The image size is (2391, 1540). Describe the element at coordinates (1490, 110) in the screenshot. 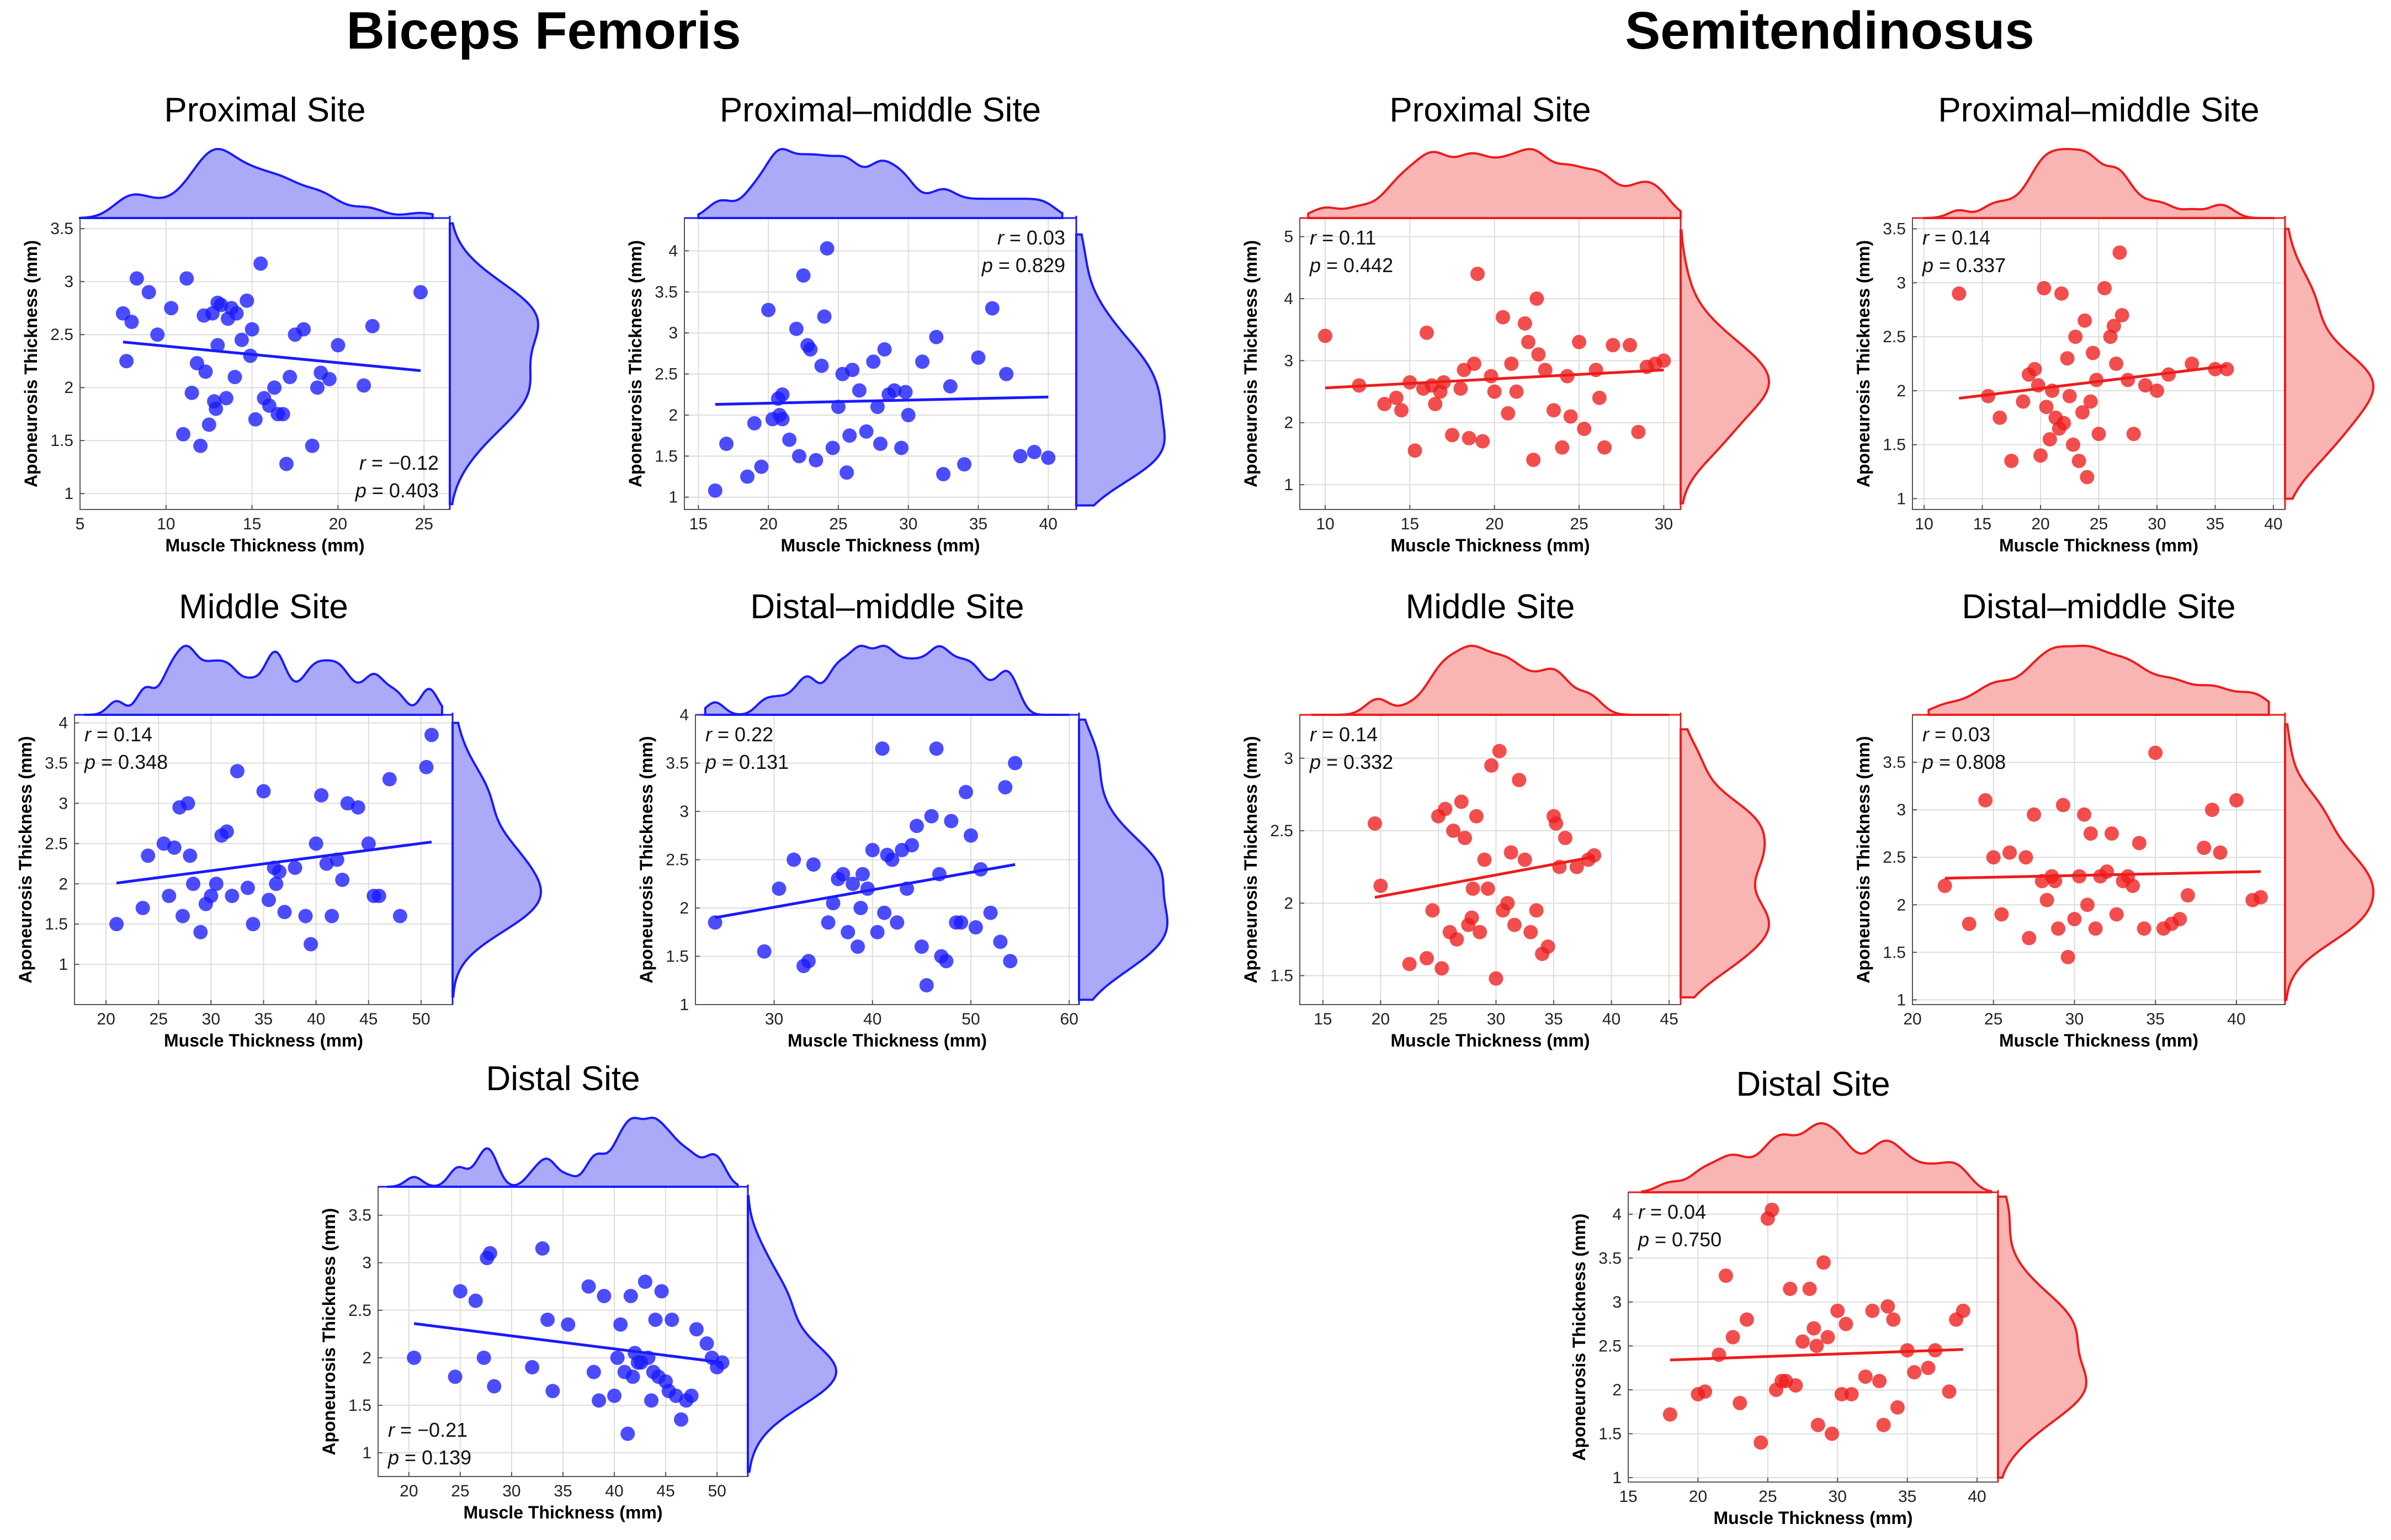

I see `panel-title: Proximal Site` at that location.